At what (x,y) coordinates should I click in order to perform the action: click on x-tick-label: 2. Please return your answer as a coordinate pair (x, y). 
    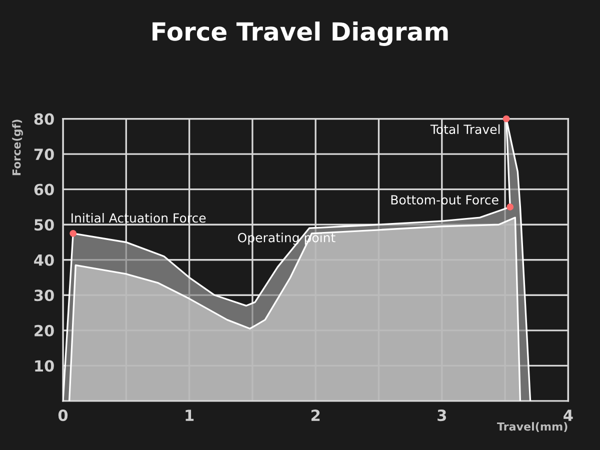
    Looking at the image, I should click on (315, 415).